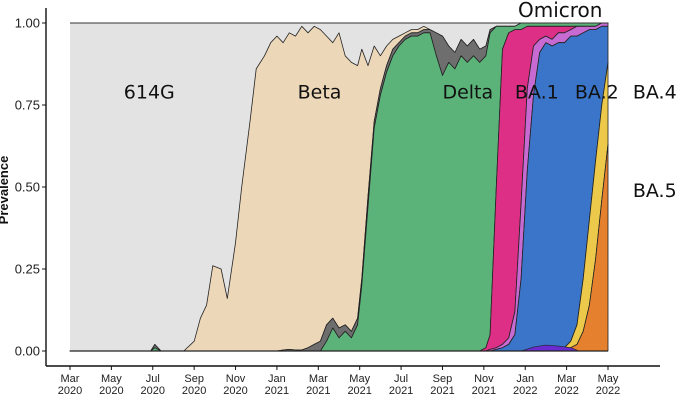  Describe the element at coordinates (27, 351) in the screenshot. I see `y-tick-label: 0.00` at that location.